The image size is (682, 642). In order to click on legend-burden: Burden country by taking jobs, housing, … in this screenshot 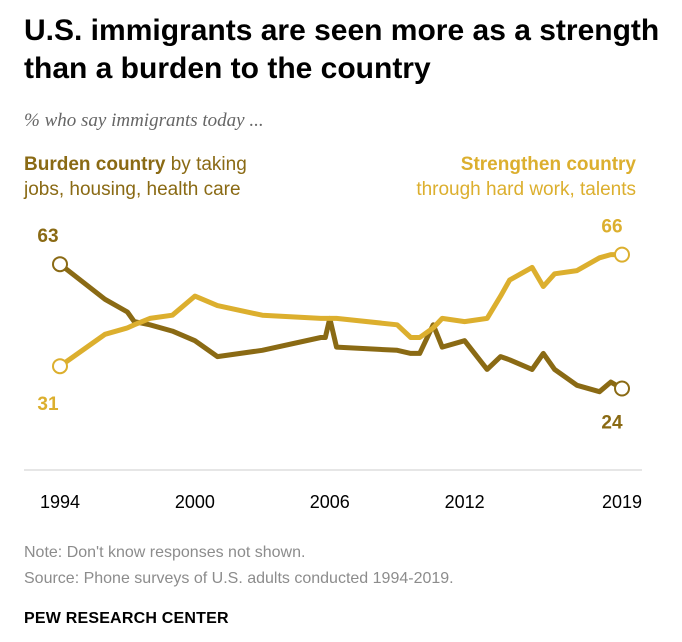, I will do `click(135, 177)`.